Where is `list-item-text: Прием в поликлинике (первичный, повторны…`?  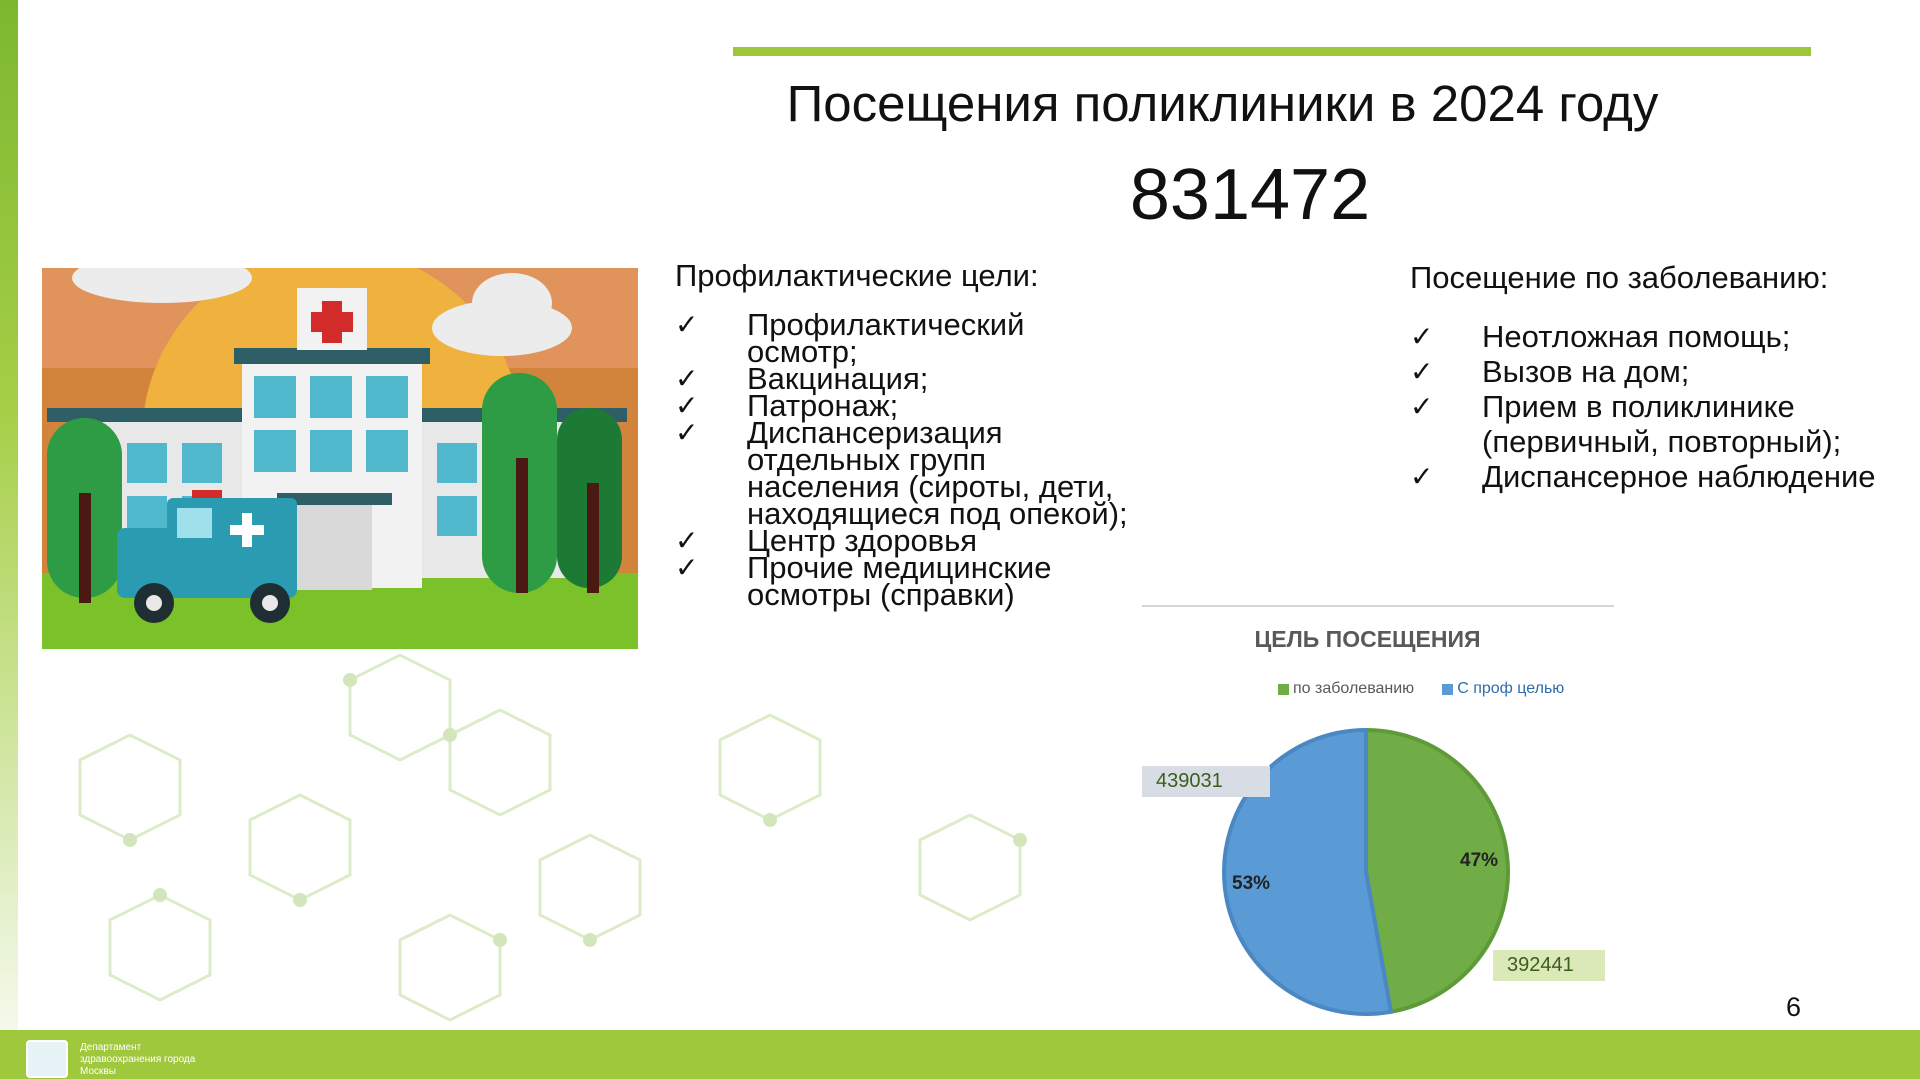
list-item-text: Прием в поликлинике (первичный, повторны… is located at coordinates (1662, 424).